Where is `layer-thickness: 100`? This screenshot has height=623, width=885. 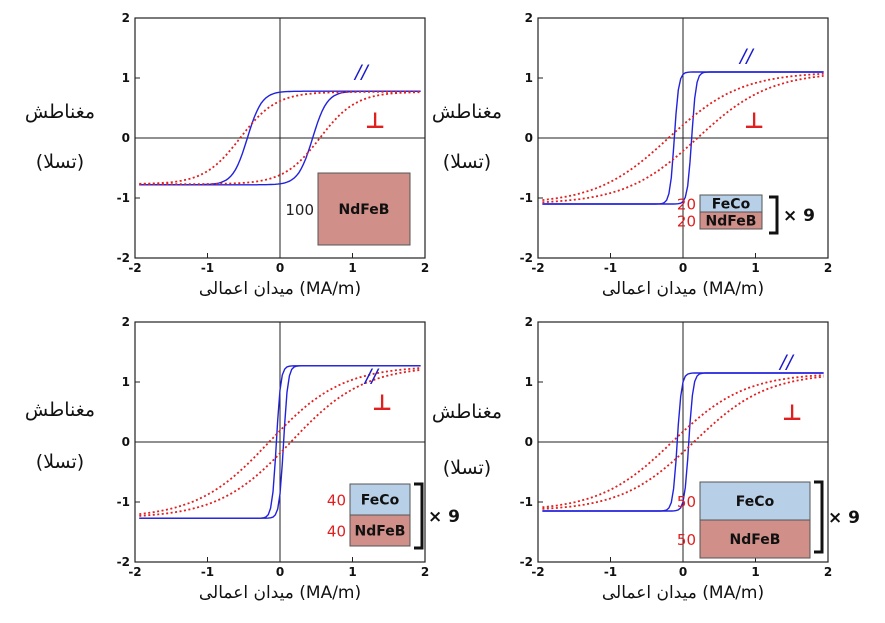
layer-thickness: 100 is located at coordinates (299, 210).